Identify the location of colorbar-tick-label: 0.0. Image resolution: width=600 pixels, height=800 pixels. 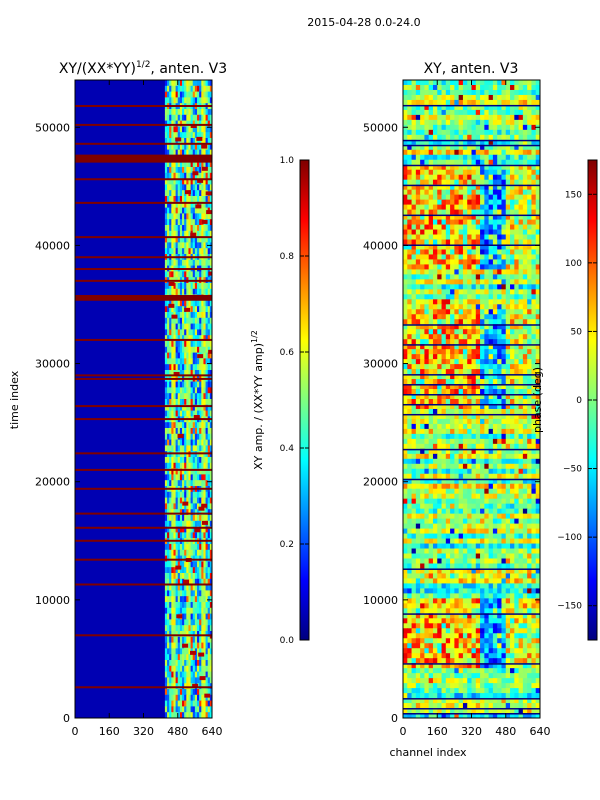
(287, 641).